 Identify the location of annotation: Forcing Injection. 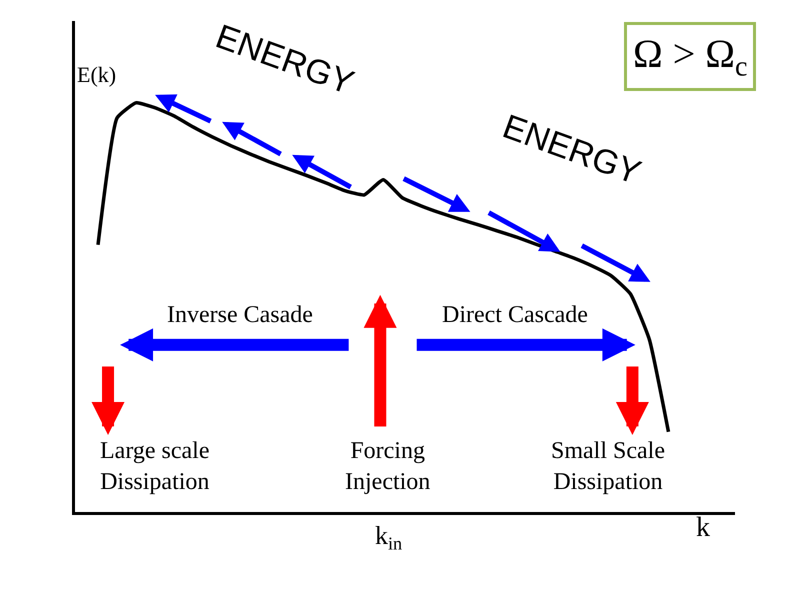
(387, 467).